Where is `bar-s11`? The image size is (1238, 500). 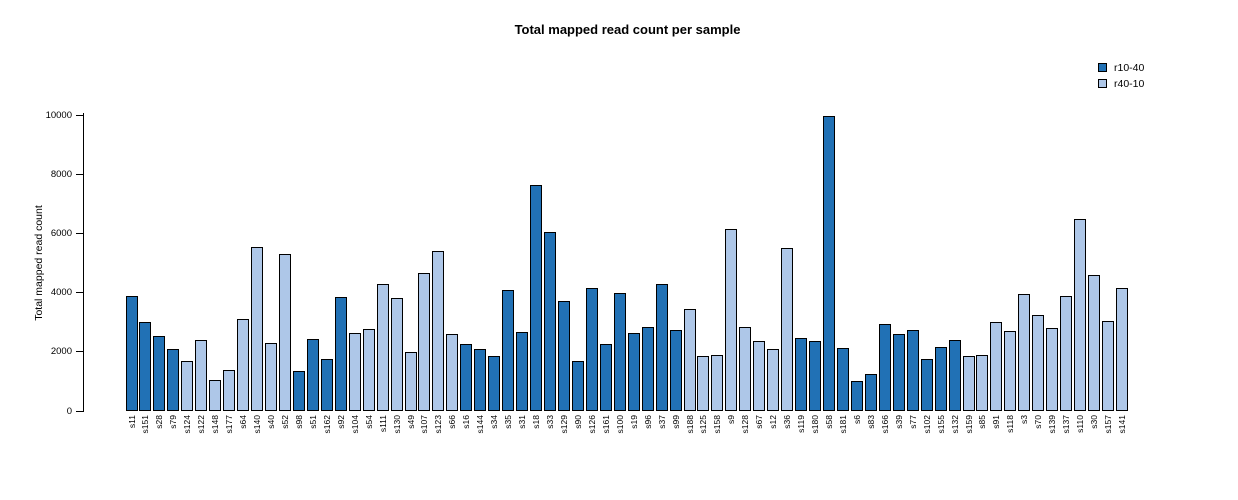
bar-s11 is located at coordinates (131, 353).